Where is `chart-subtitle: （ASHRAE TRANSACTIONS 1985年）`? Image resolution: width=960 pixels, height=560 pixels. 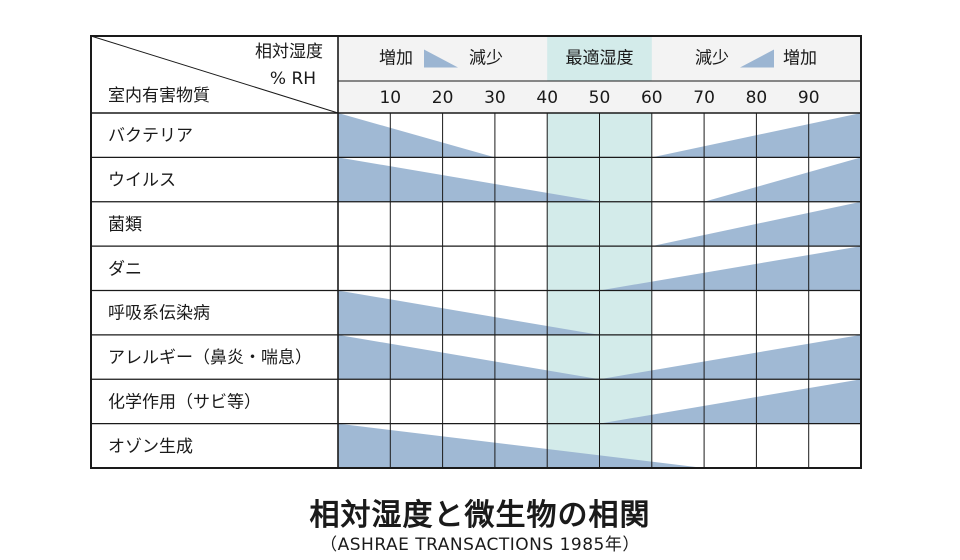
chart-subtitle: （ASHRAE TRANSACTIONS 1985年） is located at coordinates (480, 545).